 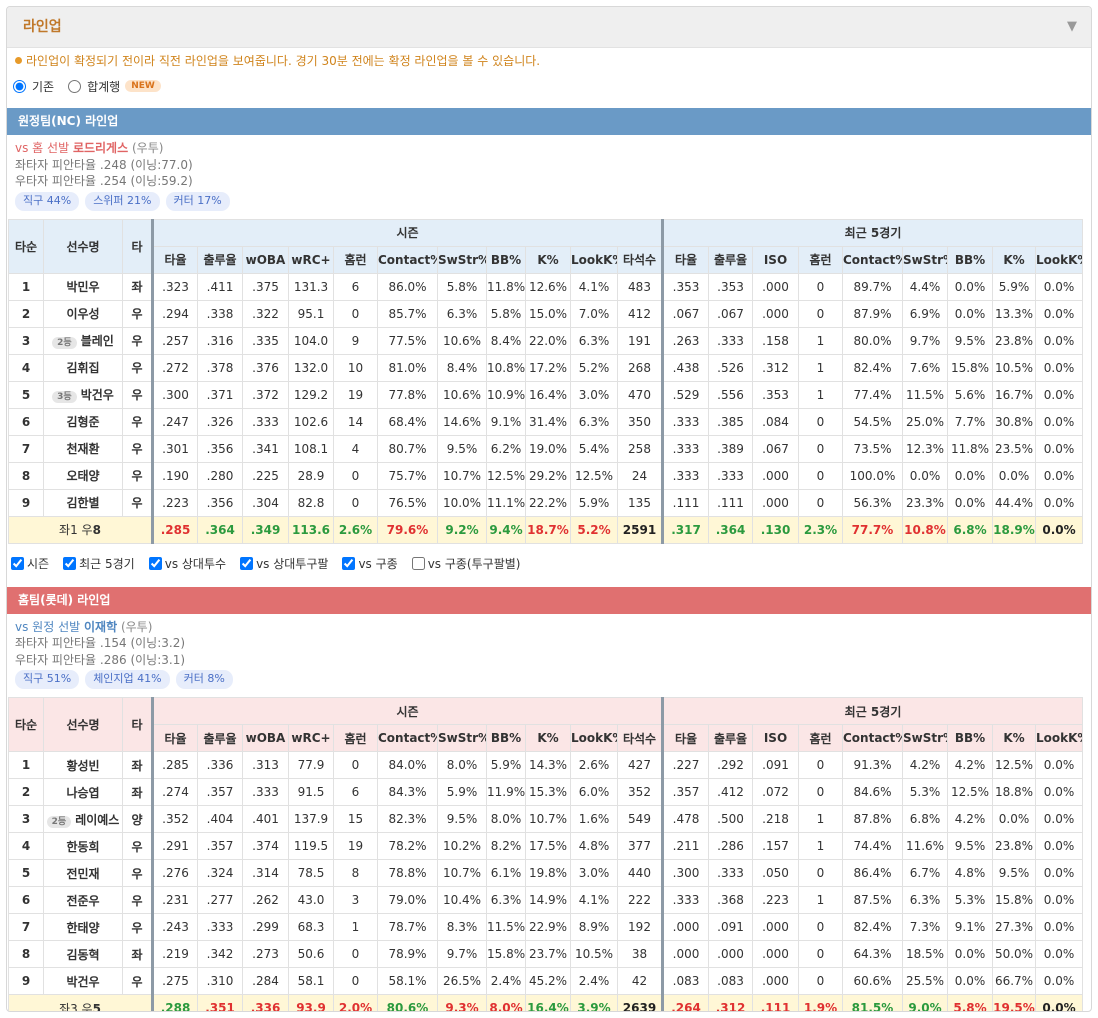 I want to click on stat-cell: 9.5%, so click(x=970, y=340).